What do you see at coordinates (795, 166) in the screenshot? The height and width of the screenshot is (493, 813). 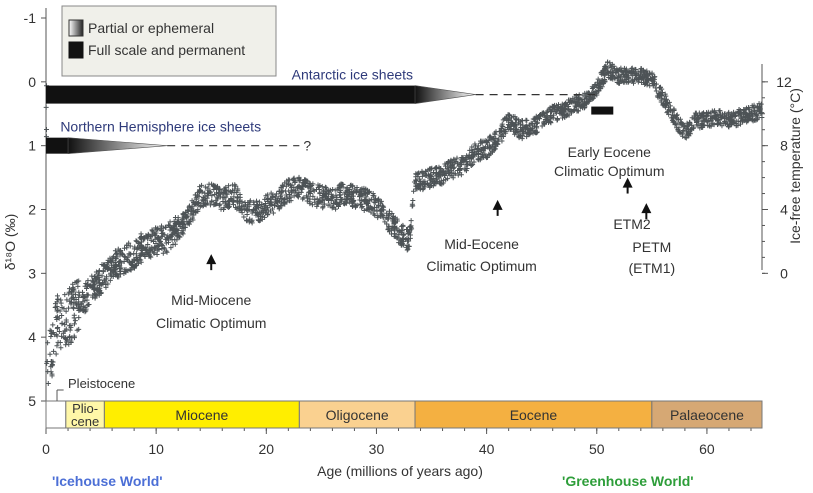 I see `y-axis-right-title: Ice-free temperature (°C)` at bounding box center [795, 166].